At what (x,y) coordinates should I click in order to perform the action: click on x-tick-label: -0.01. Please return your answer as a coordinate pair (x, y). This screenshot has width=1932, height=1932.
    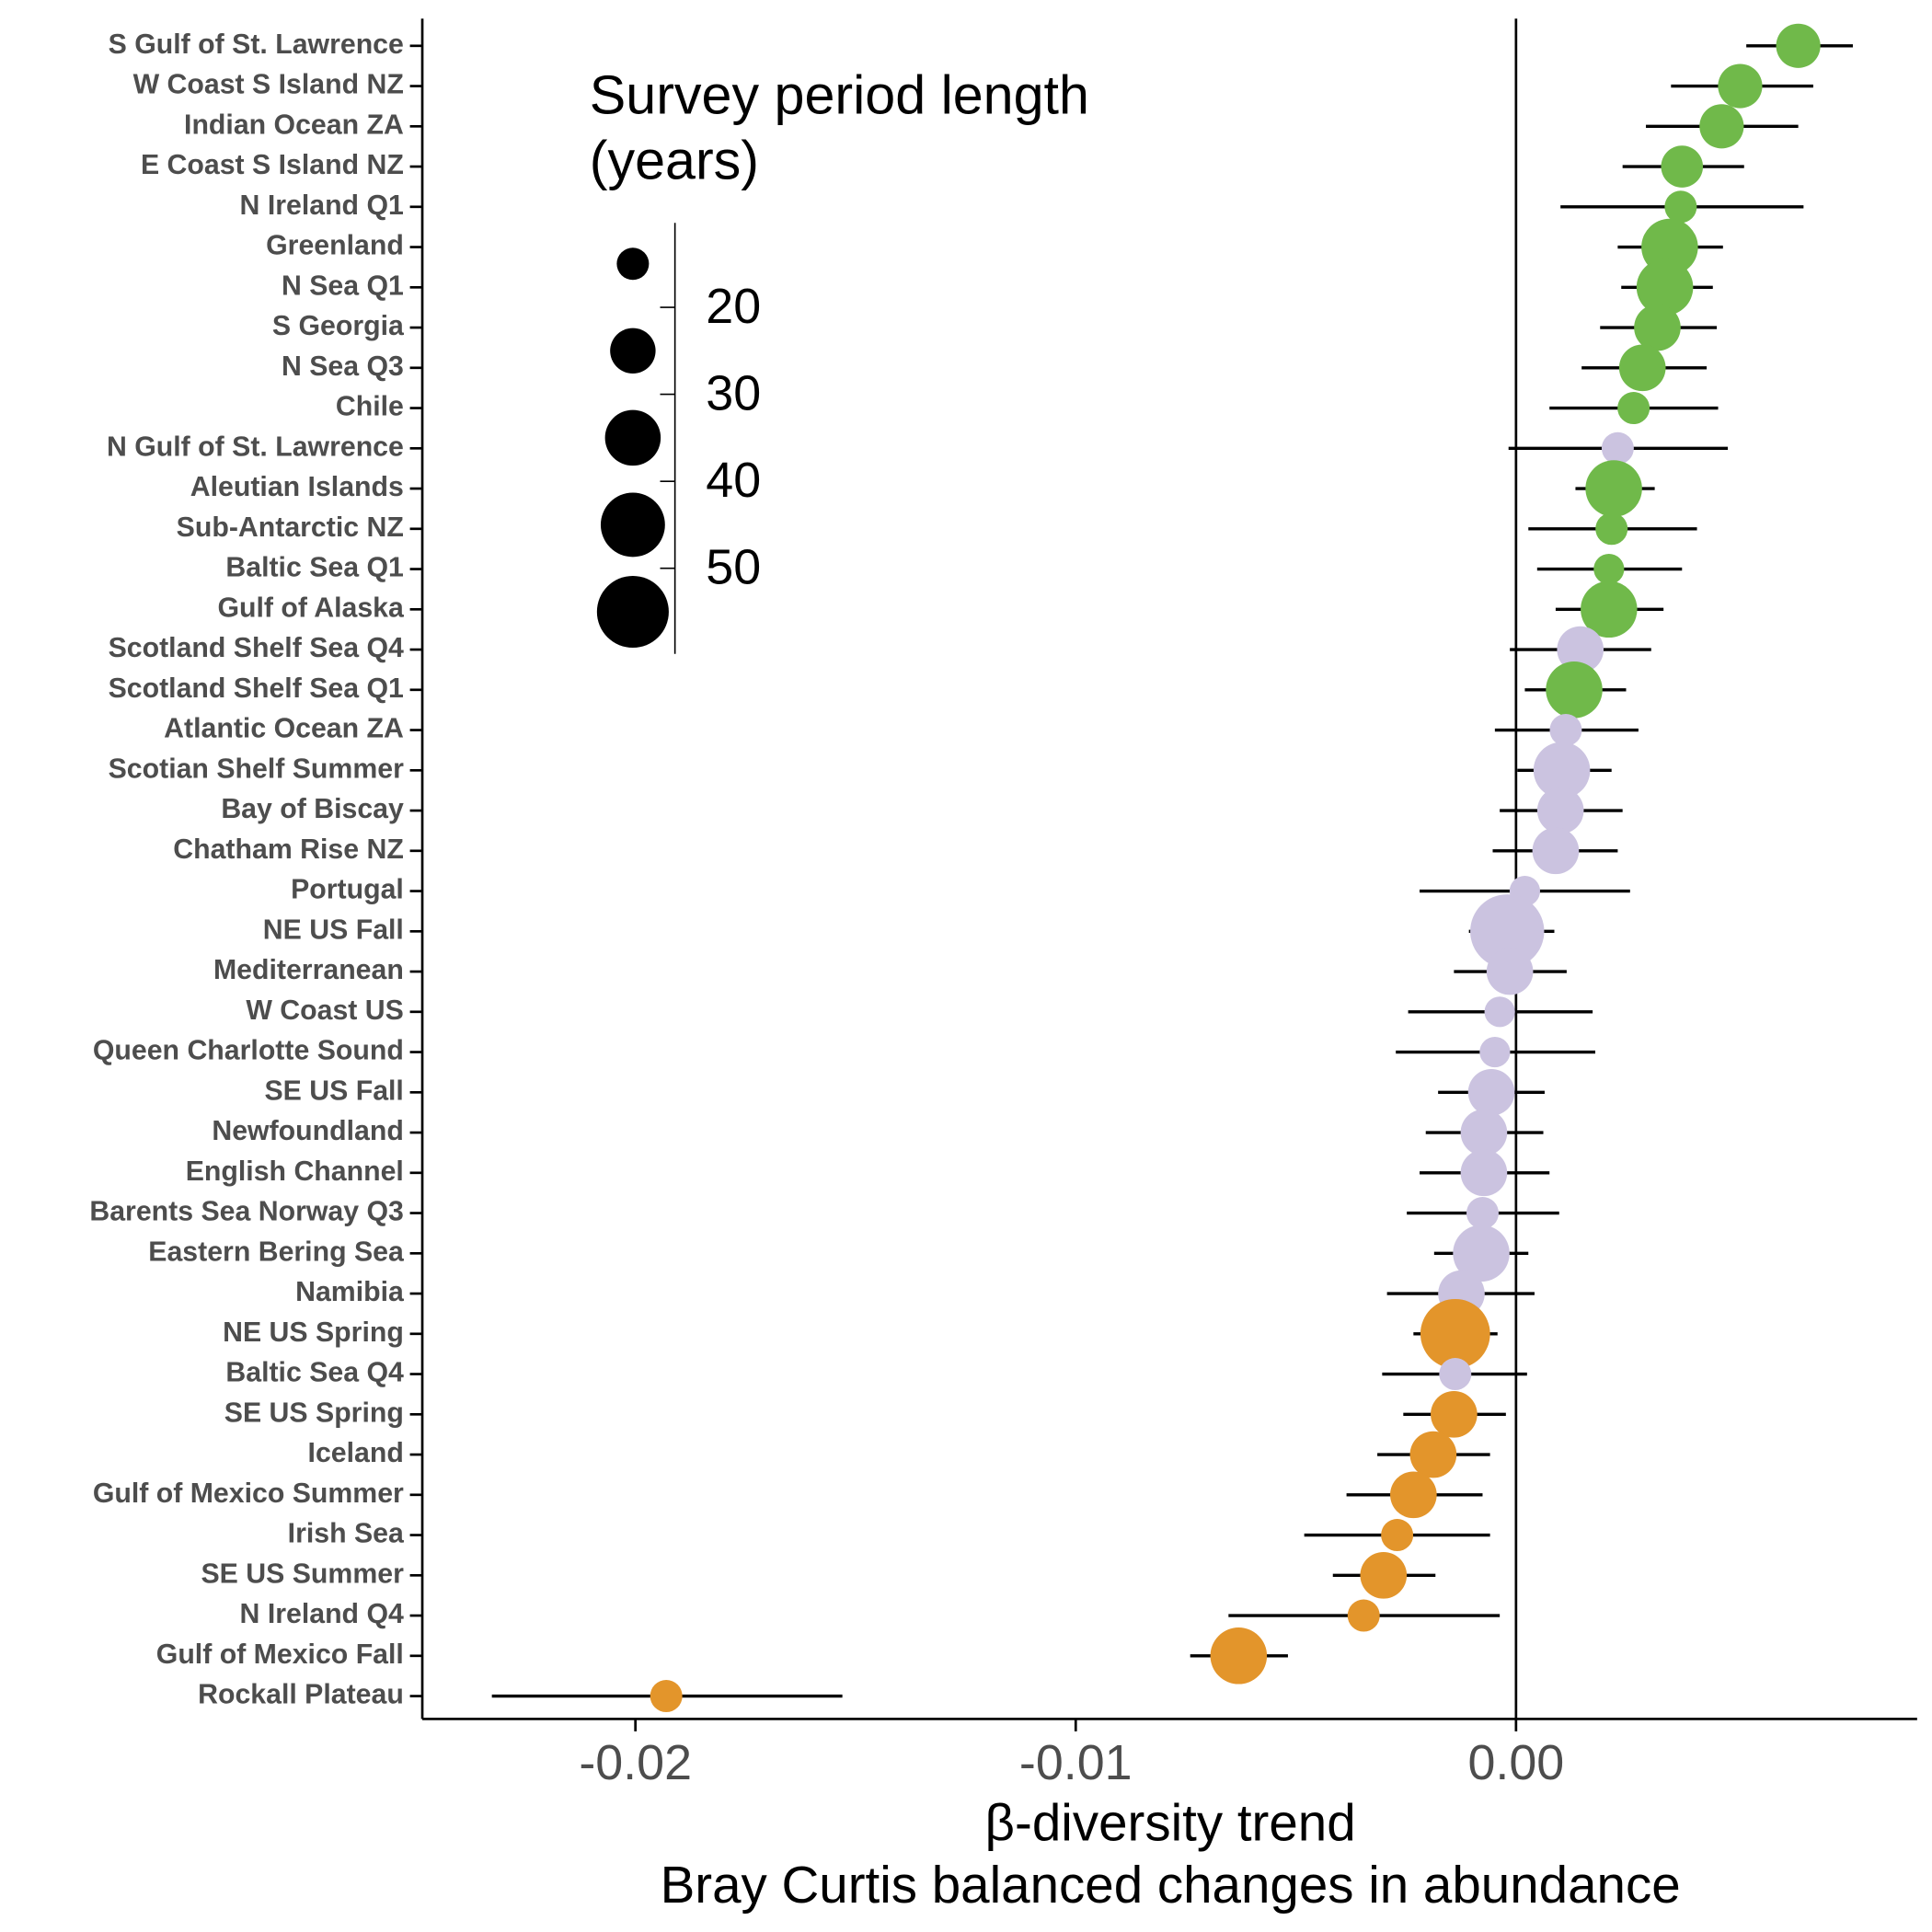
    Looking at the image, I should click on (1076, 1762).